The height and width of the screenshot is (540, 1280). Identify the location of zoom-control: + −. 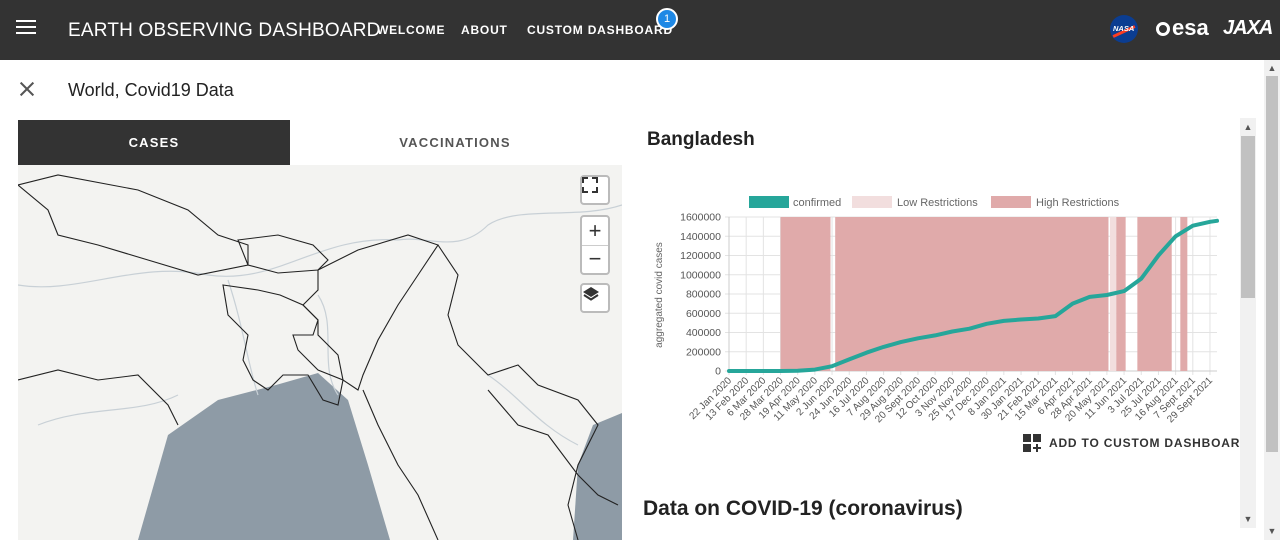
(595, 245).